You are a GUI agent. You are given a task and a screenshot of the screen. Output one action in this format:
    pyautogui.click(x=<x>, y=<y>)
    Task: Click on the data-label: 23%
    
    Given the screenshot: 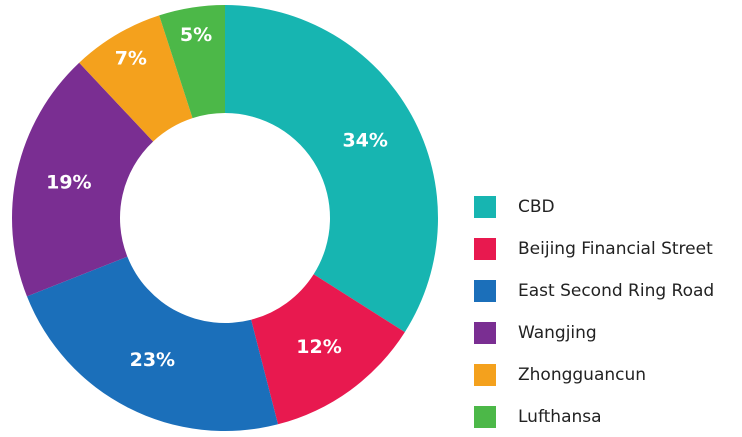 What is the action you would take?
    pyautogui.click(x=152, y=360)
    